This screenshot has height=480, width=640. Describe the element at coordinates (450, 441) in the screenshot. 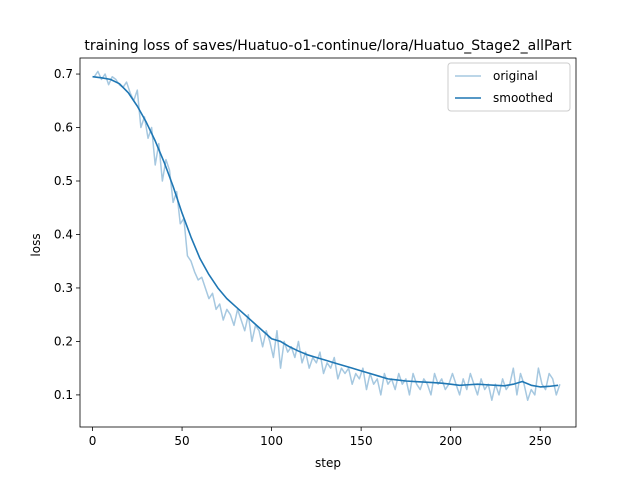

I see `x-tick-label: 200` at that location.